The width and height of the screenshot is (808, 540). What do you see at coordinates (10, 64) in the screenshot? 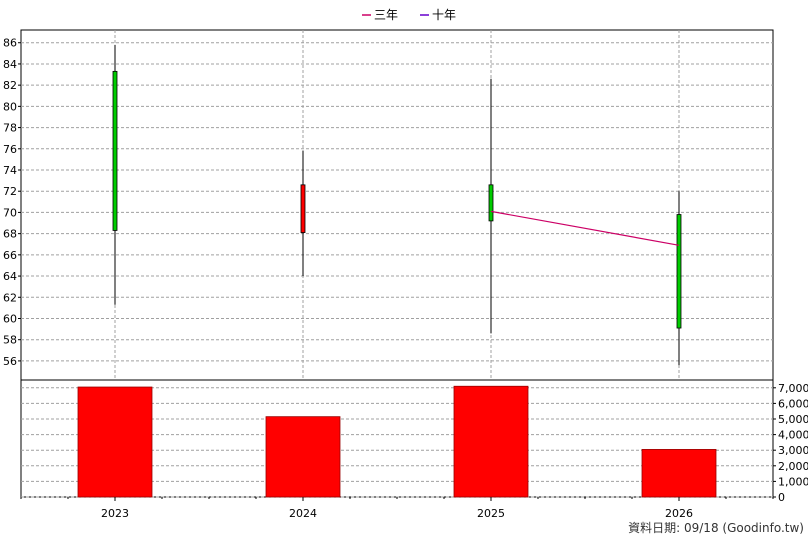
I see `price-tick-label: 84` at bounding box center [10, 64].